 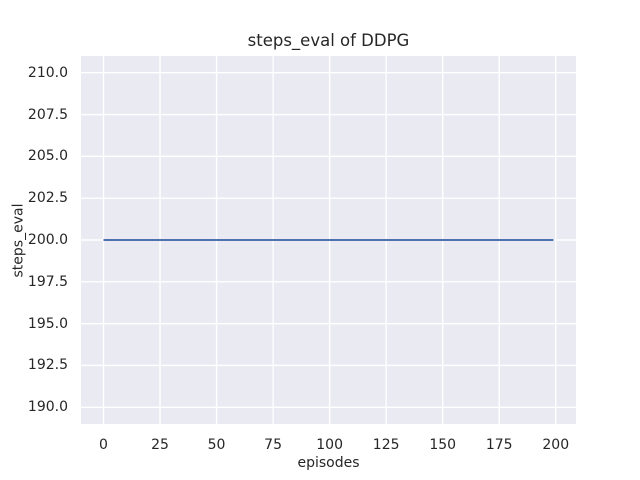 What do you see at coordinates (103, 445) in the screenshot?
I see `x-tick-label: 0` at bounding box center [103, 445].